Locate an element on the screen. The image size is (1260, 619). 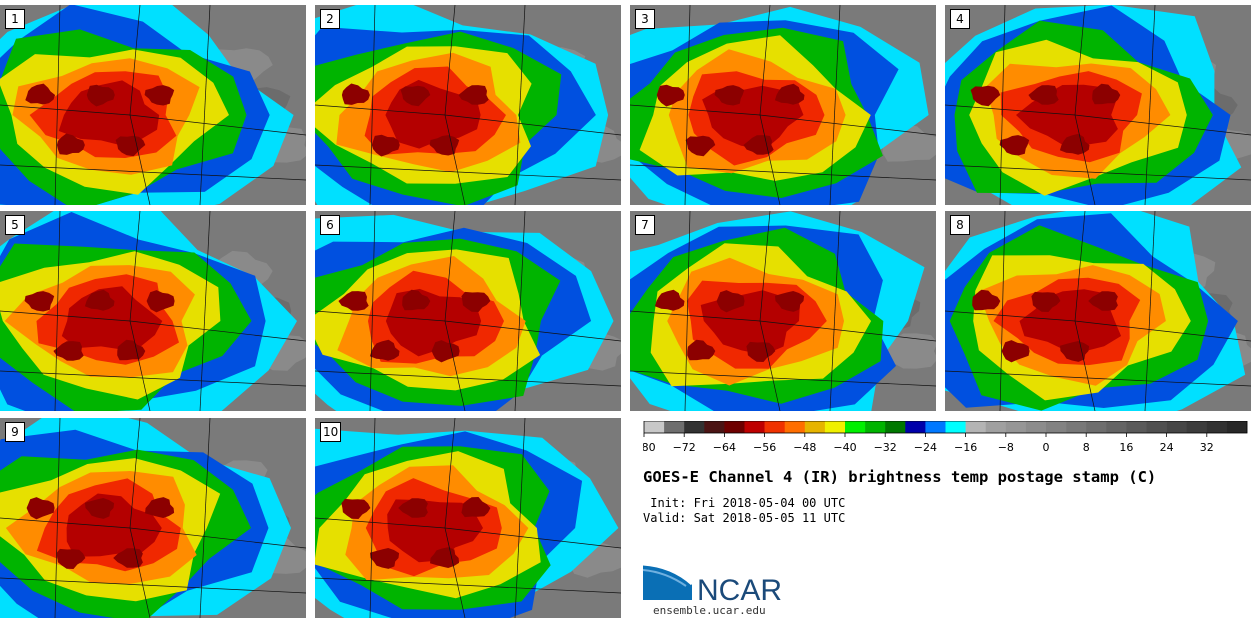
init-time: Init: Fri 2018-05-04 00 UTC is located at coordinates (744, 503).